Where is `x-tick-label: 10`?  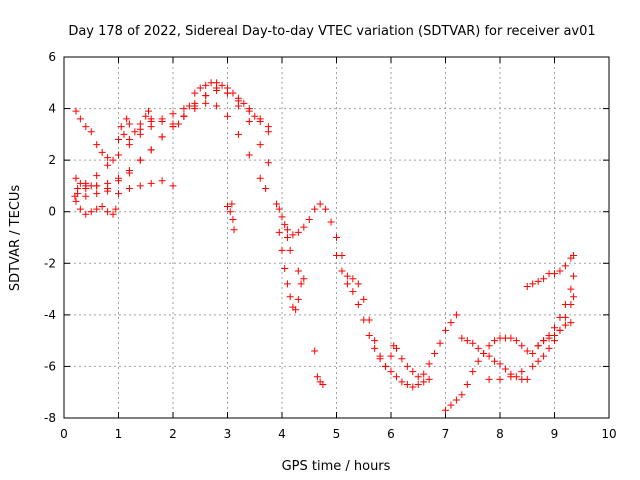
x-tick-label: 10 is located at coordinates (608, 434).